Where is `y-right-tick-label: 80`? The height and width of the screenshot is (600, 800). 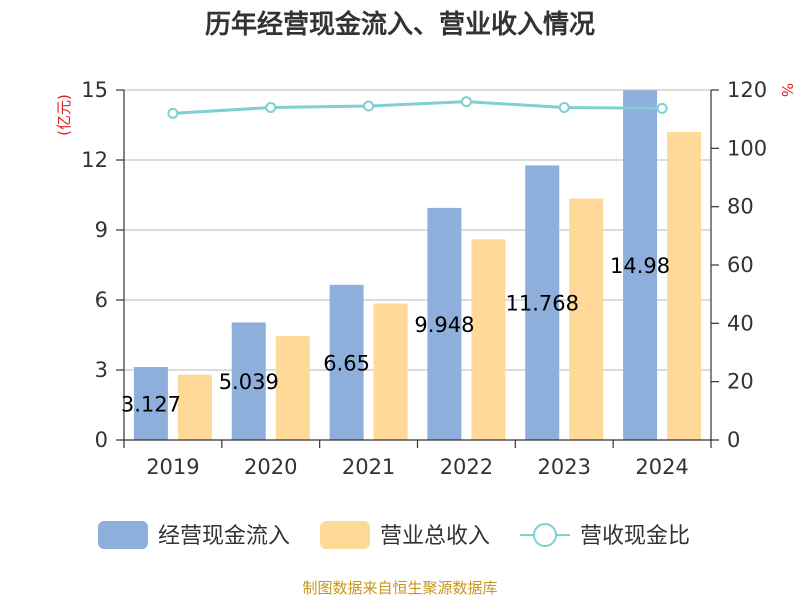 y-right-tick-label: 80 is located at coordinates (740, 207).